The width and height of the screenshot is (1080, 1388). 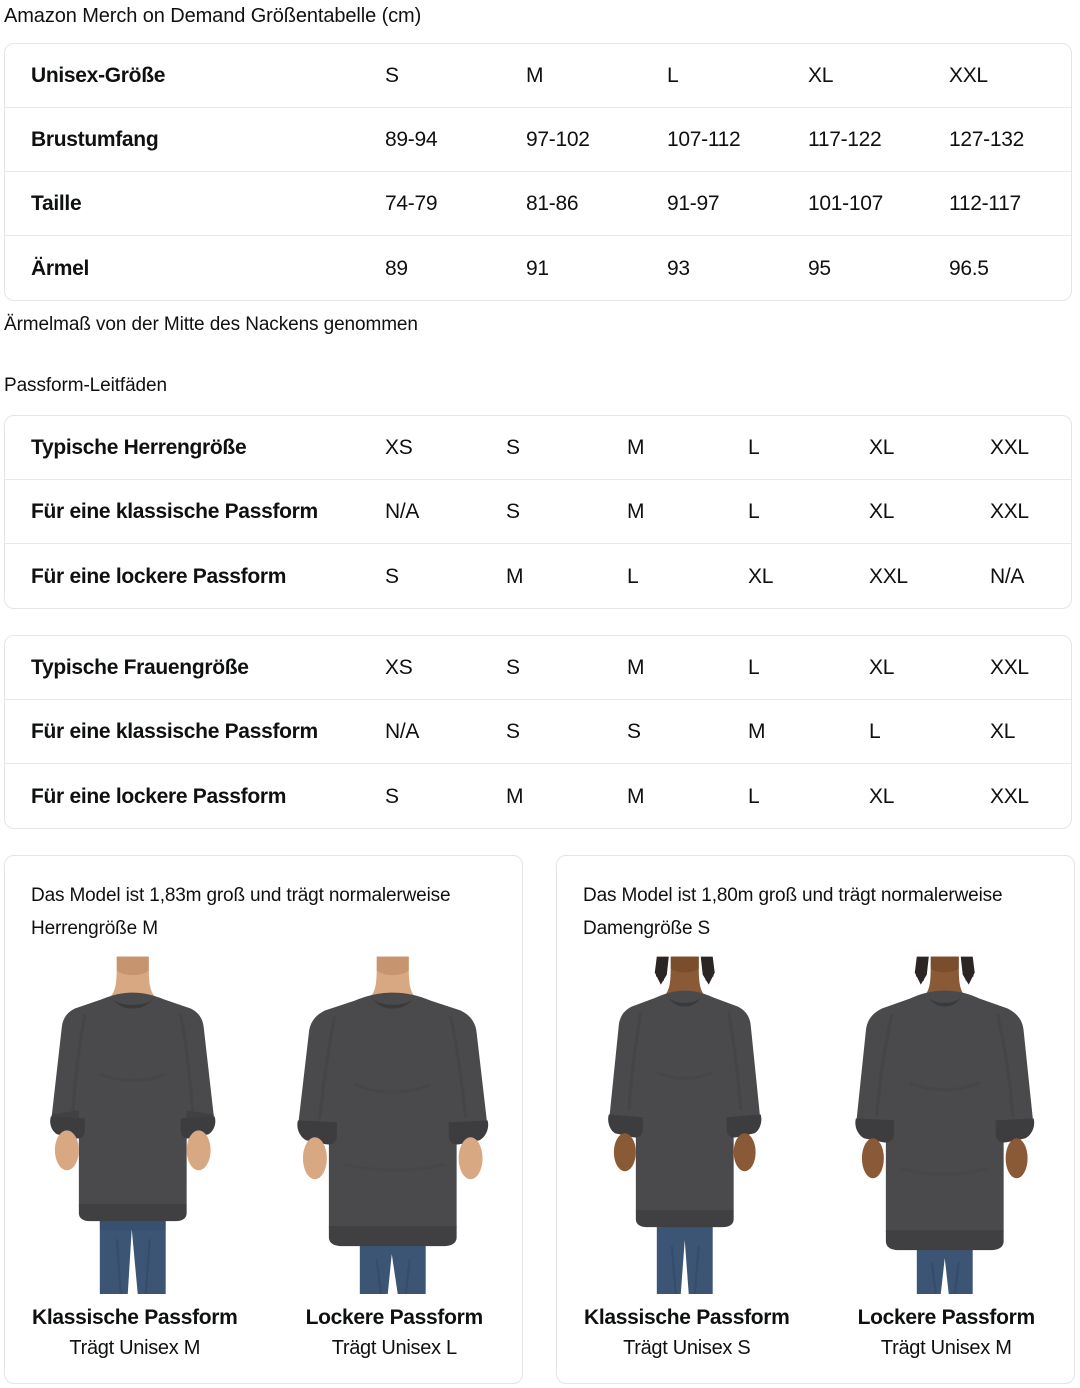 I want to click on model-figures, so click(x=816, y=1124).